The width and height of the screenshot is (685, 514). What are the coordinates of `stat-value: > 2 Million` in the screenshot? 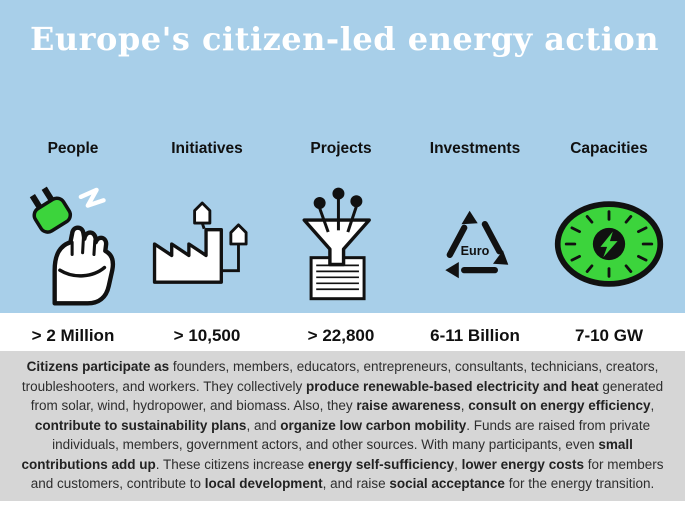 It's located at (73, 335).